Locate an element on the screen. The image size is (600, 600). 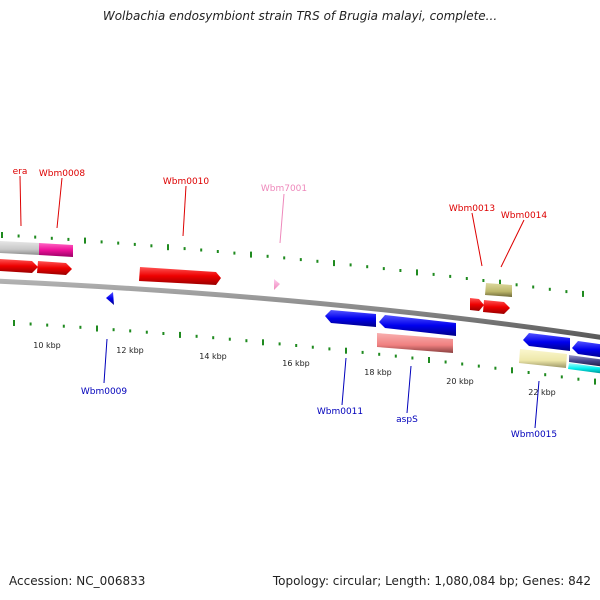
gene-label-wbm0010: Wbm0010 is located at coordinates (186, 182).